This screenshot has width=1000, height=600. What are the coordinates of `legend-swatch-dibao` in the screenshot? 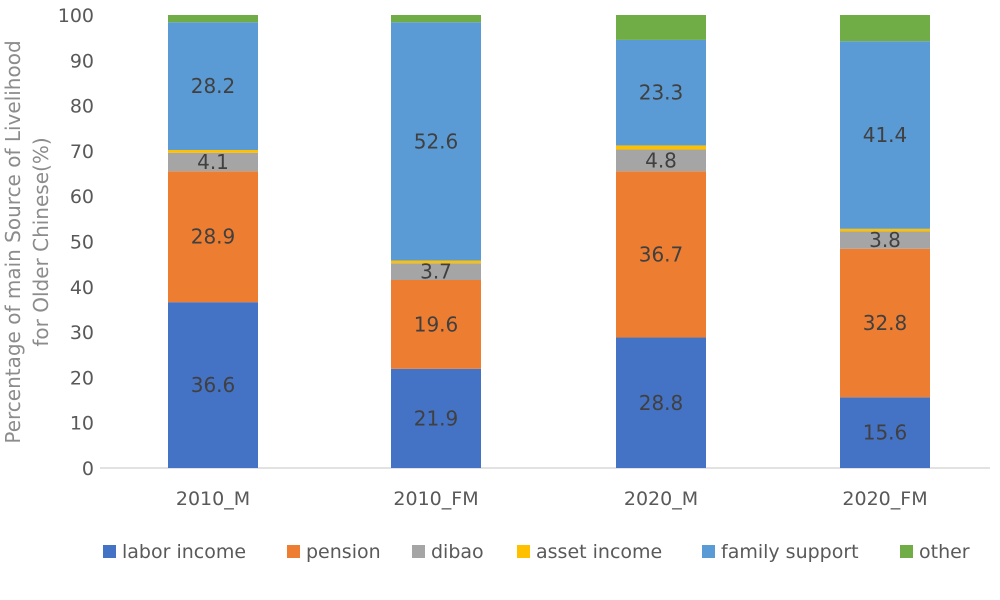 It's located at (418, 551).